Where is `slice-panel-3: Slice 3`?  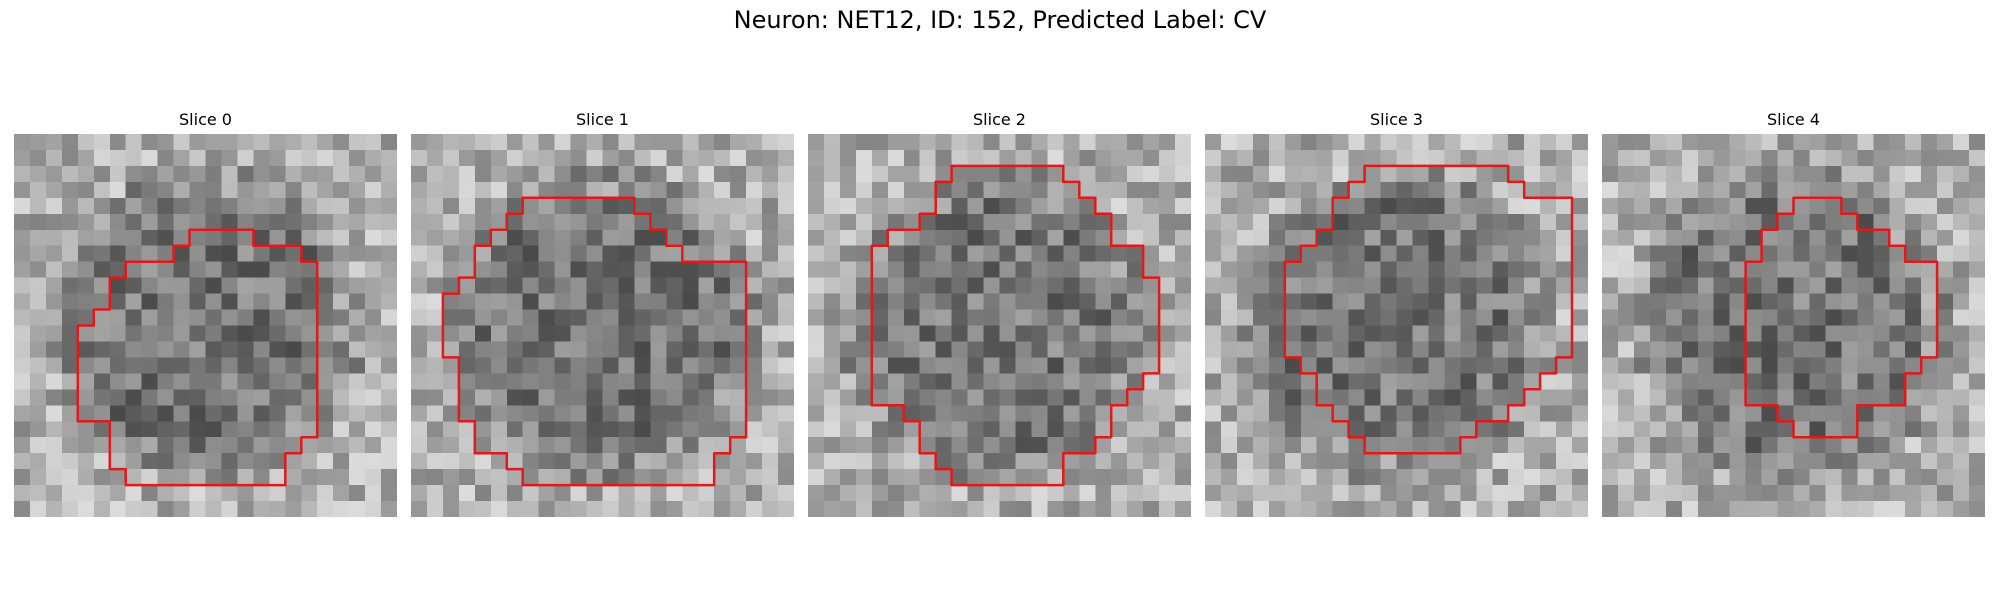 slice-panel-3: Slice 3 is located at coordinates (1396, 312).